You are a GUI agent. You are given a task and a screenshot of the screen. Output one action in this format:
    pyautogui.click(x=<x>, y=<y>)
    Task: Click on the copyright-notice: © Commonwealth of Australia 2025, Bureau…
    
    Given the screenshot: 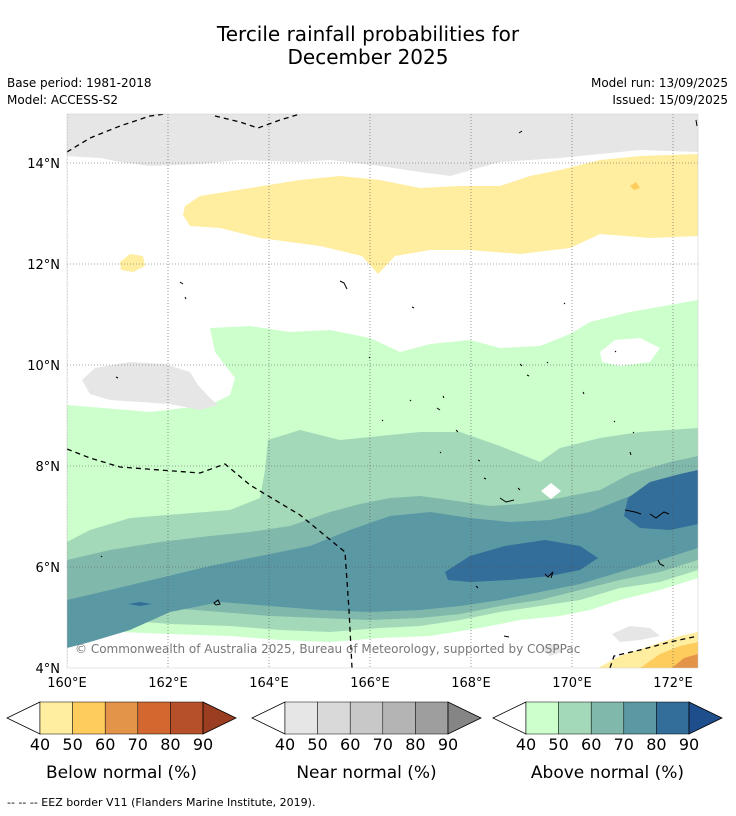 What is the action you would take?
    pyautogui.click(x=327, y=649)
    